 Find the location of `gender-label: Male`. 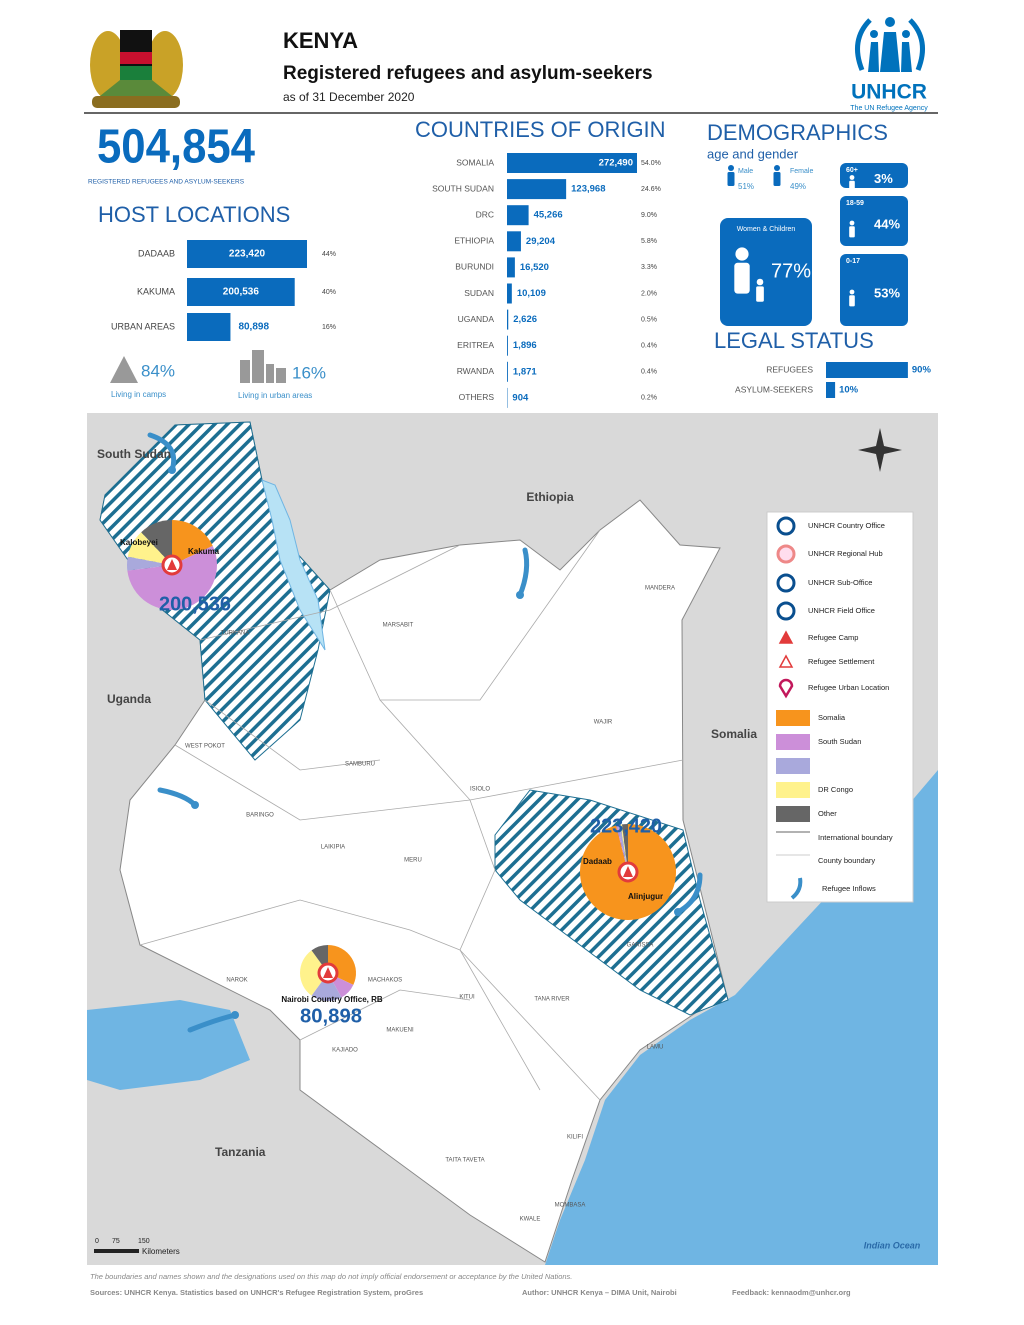

gender-label: Male is located at coordinates (745, 171).